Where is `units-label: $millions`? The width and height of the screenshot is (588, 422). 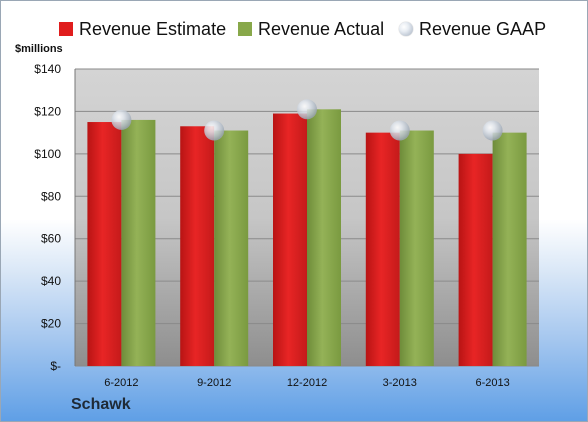 units-label: $millions is located at coordinates (39, 49).